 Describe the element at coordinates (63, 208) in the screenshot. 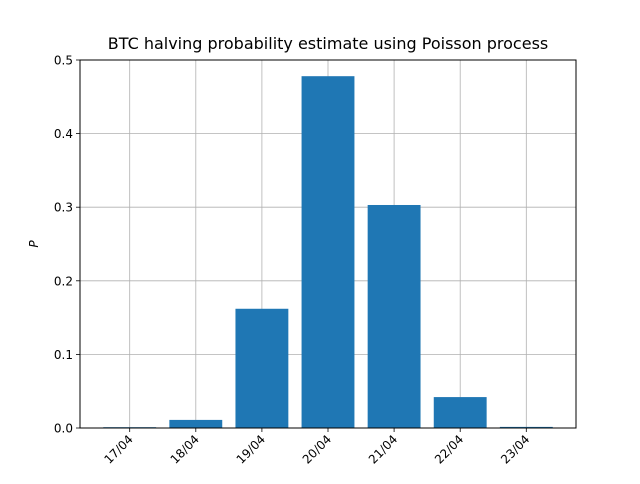

I see `y-tick-label: 0.3` at that location.